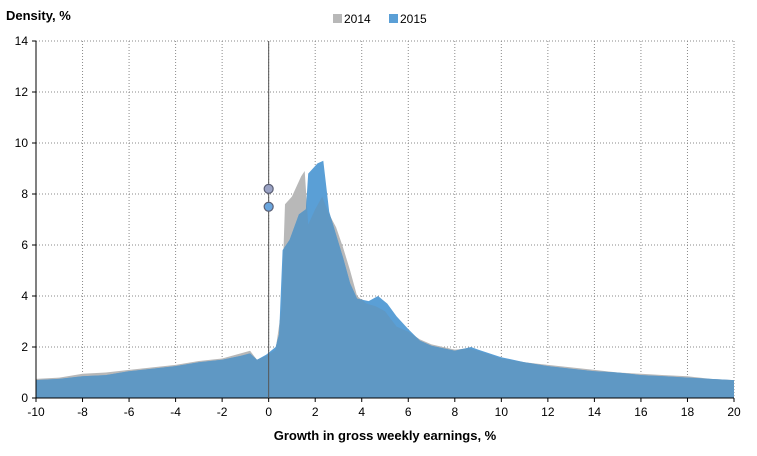 The image size is (757, 456). I want to click on x-tick-label: 0, so click(268, 412).